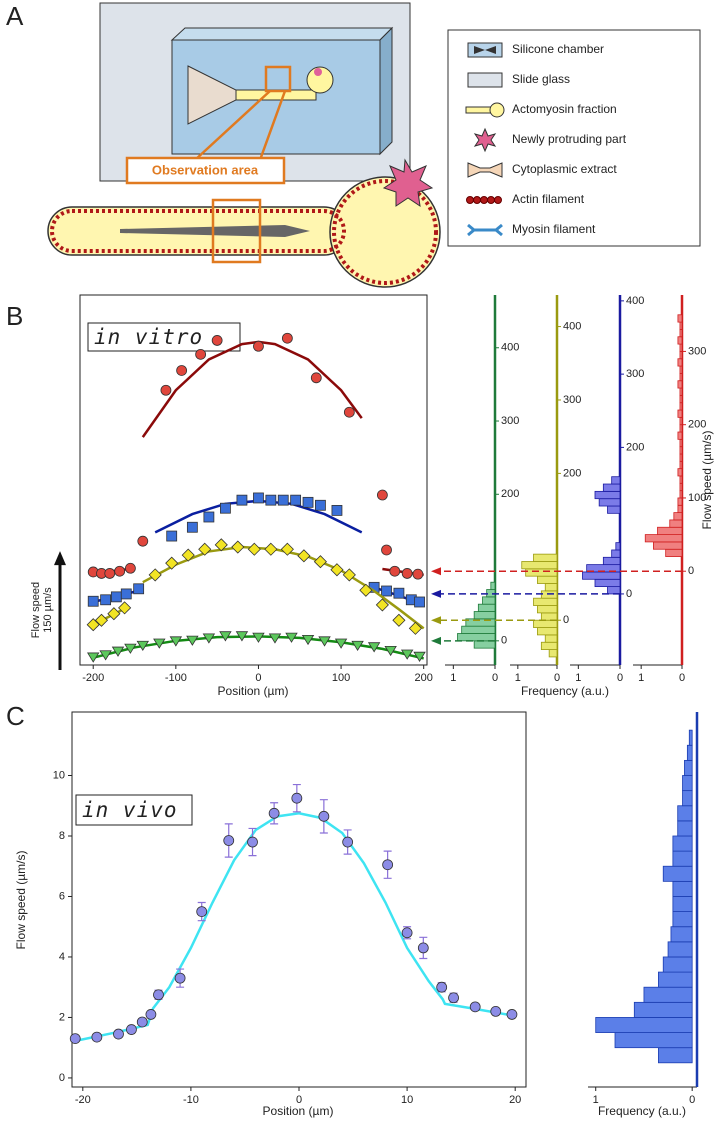  I want to click on x-axis-label: Frequency (a.u.), so click(565, 691).